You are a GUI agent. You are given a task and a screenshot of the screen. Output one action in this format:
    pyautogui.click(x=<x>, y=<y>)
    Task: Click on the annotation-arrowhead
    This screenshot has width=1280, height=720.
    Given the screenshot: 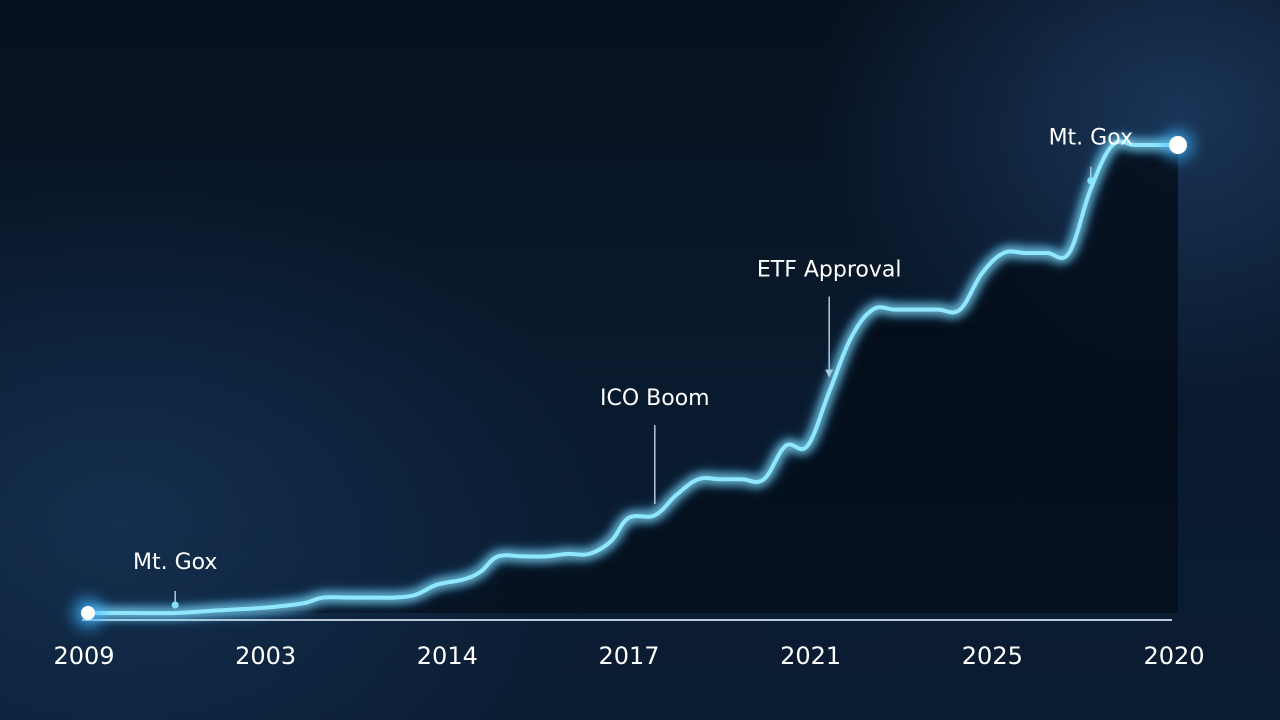 What is the action you would take?
    pyautogui.click(x=829, y=373)
    